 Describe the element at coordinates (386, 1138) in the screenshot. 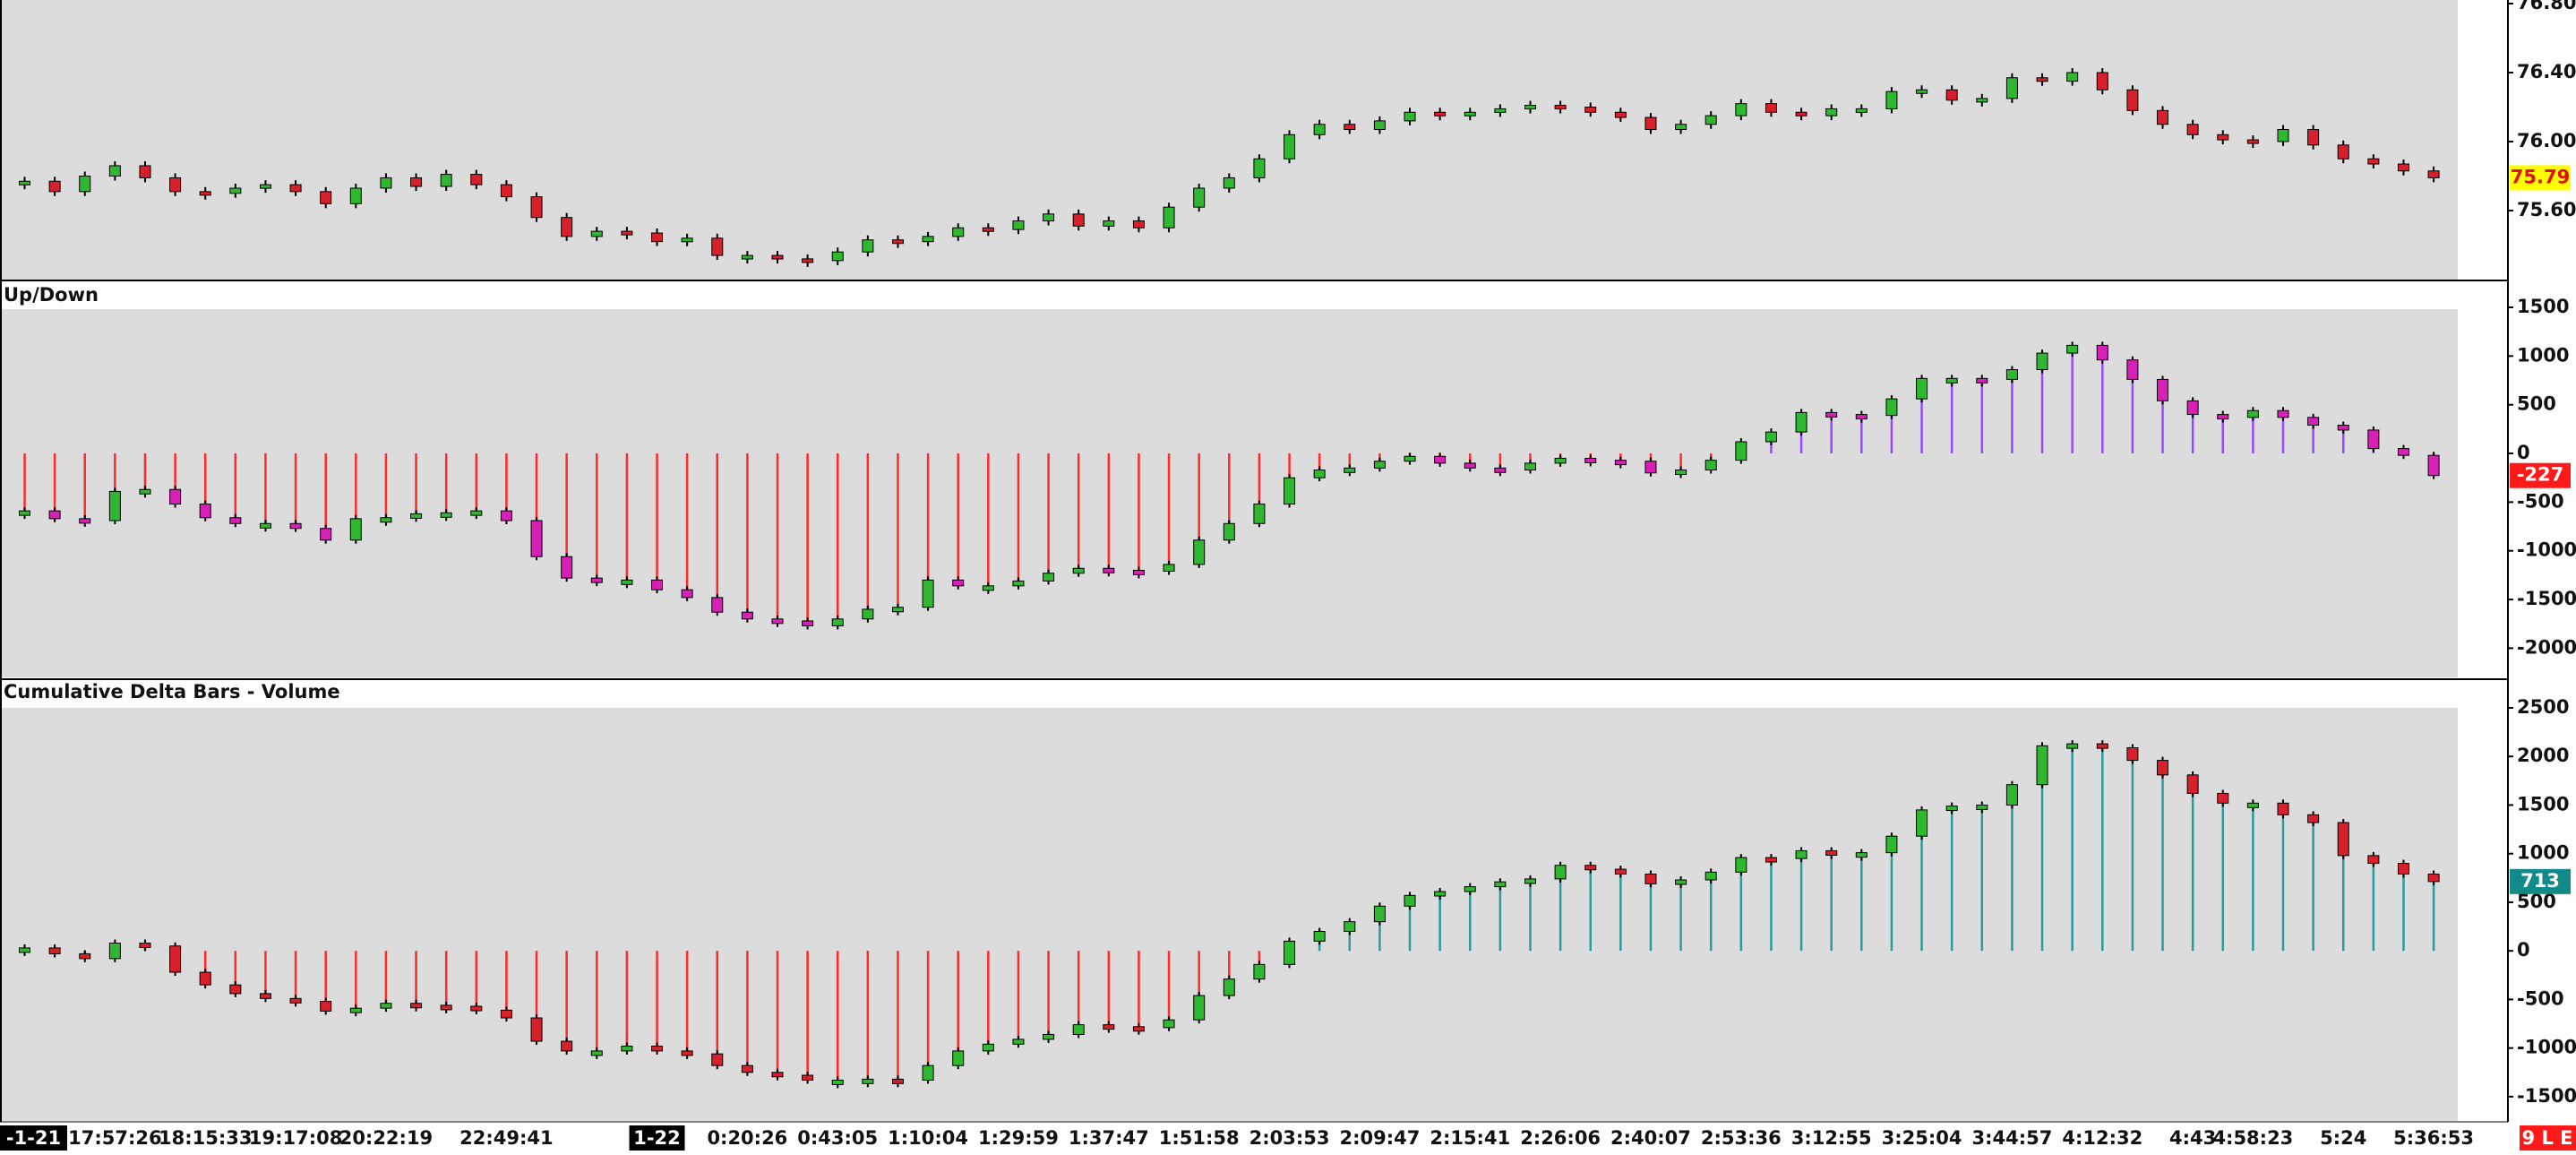

I see `x-tick-label: 20:22:19` at that location.